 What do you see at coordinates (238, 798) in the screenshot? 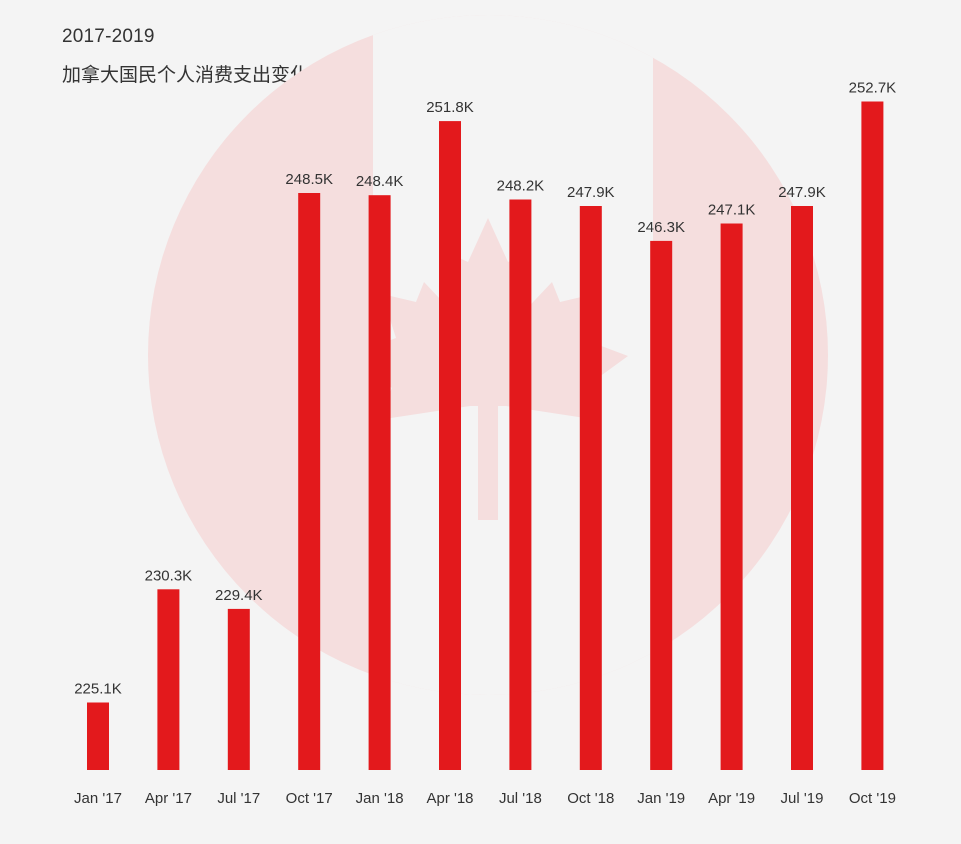
I see `x-tick-label: Jul '17` at bounding box center [238, 798].